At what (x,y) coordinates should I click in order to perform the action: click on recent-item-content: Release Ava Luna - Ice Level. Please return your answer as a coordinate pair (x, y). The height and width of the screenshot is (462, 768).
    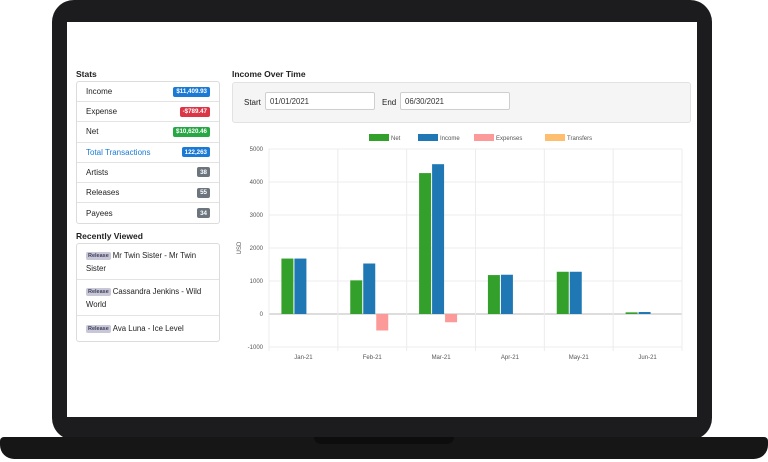
    Looking at the image, I should click on (135, 328).